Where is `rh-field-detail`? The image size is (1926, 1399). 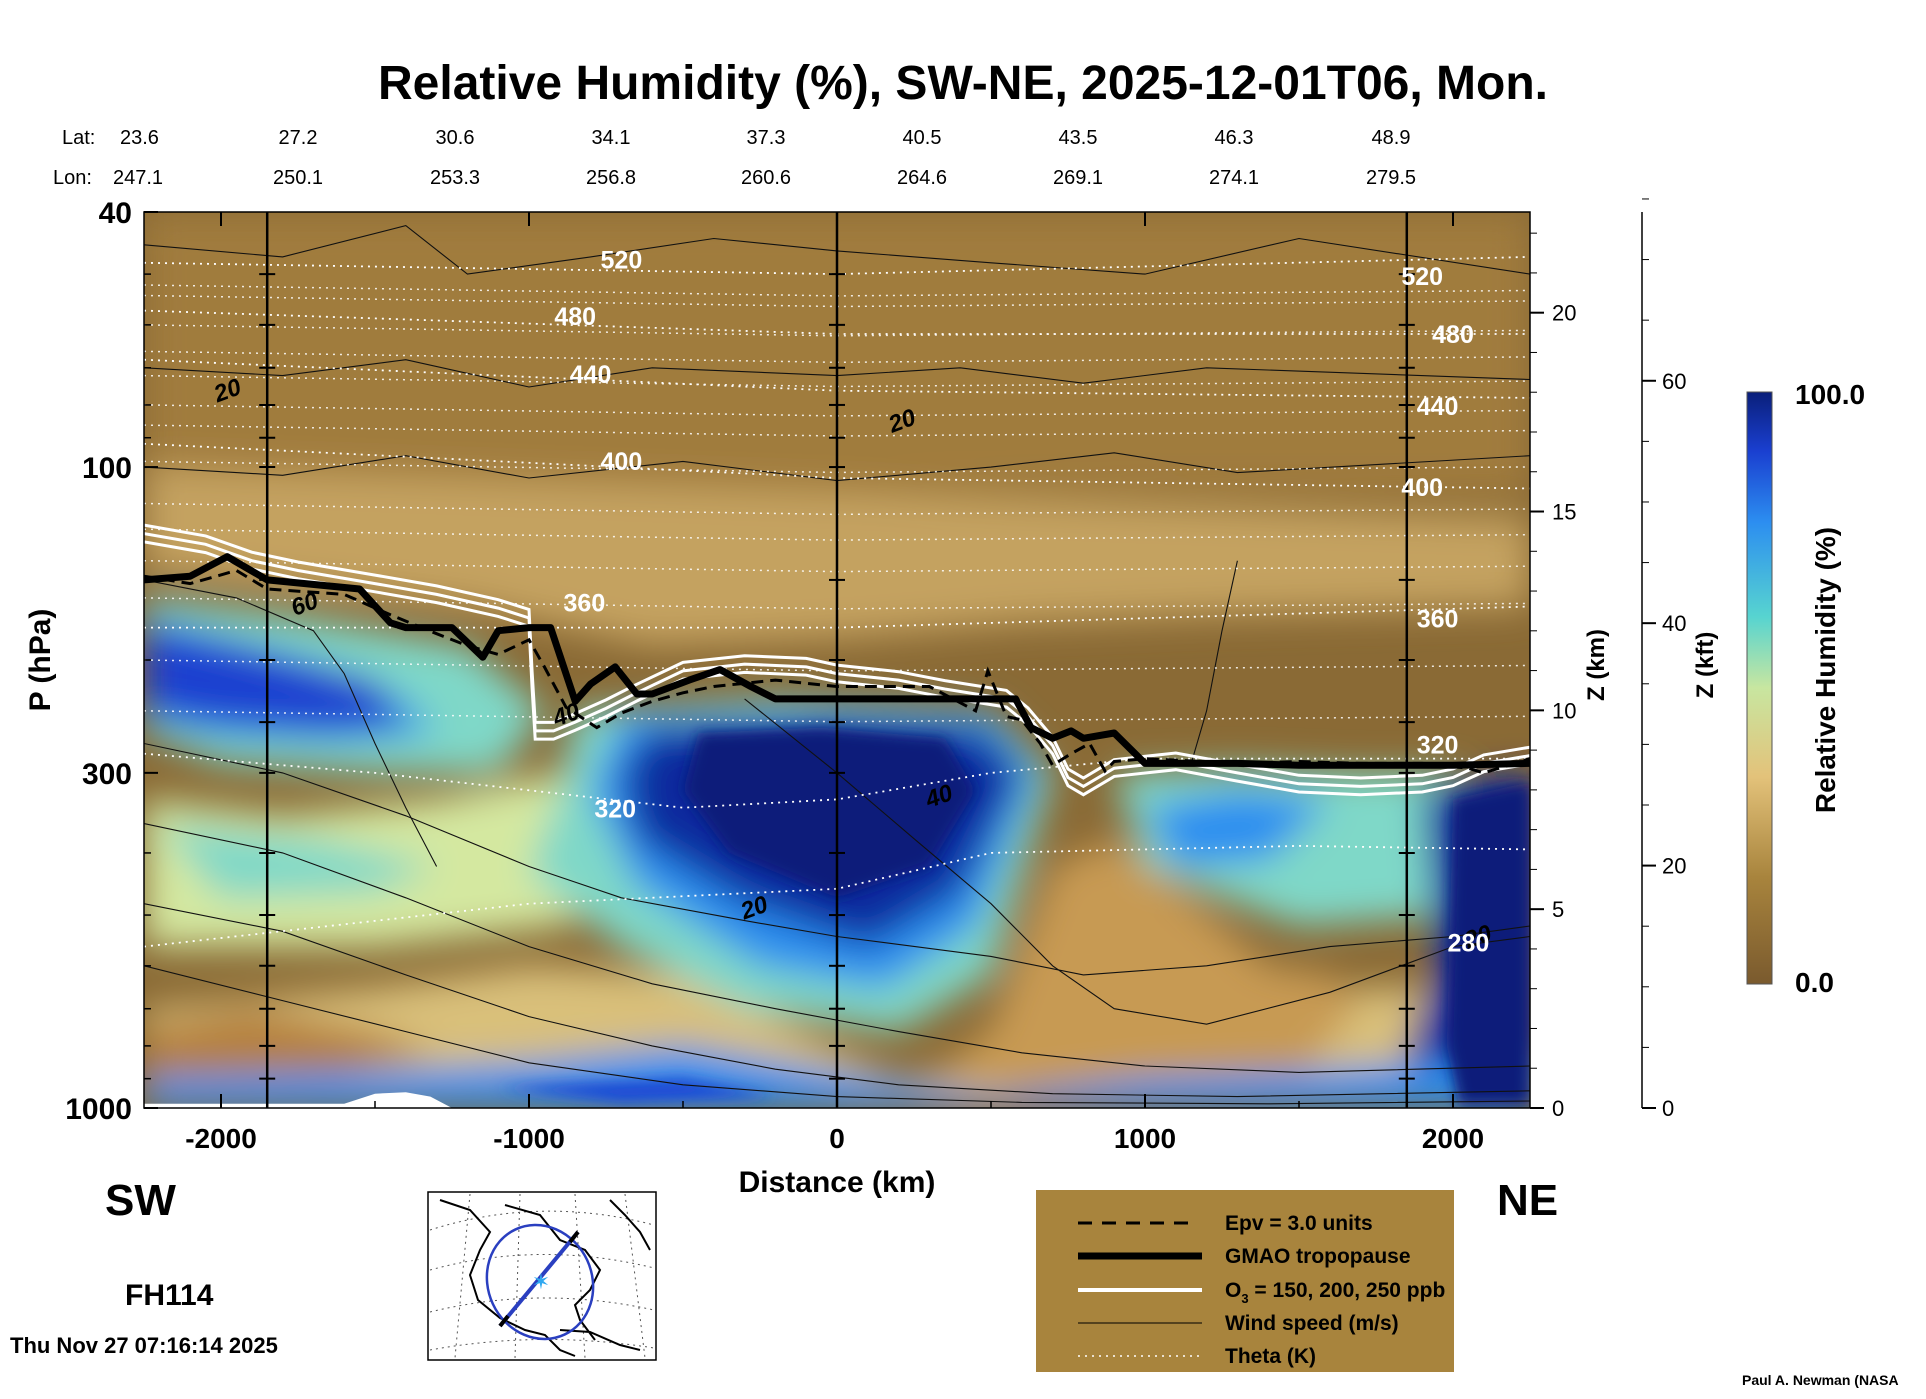 rh-field-detail is located at coordinates (1014, 916).